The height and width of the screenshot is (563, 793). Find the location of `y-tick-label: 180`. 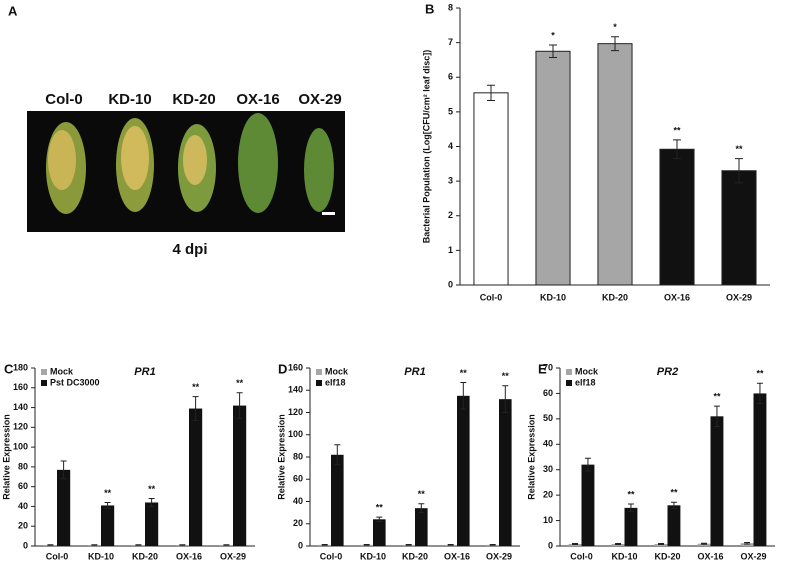

y-tick-label: 180 is located at coordinates (20, 367).